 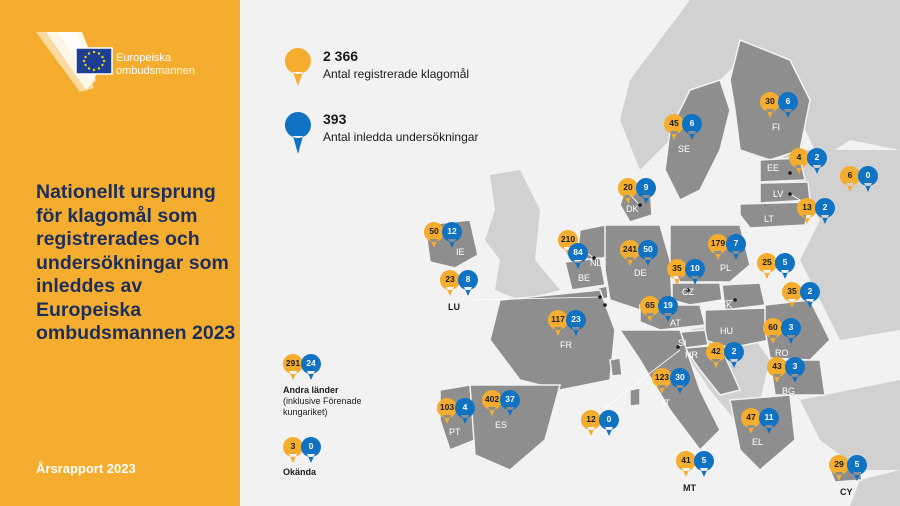 What do you see at coordinates (850, 175) in the screenshot?
I see `complaints-value: 6` at bounding box center [850, 175].